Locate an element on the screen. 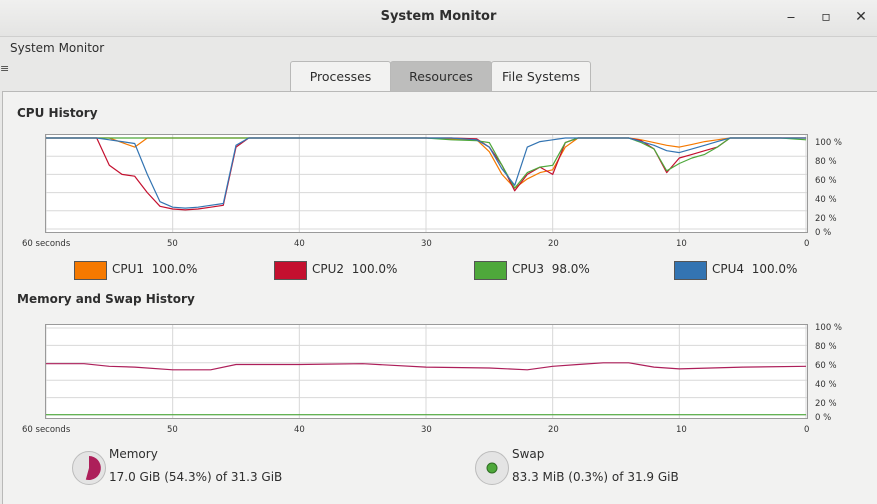  maximize-icon: ▫ is located at coordinates (826, 17).